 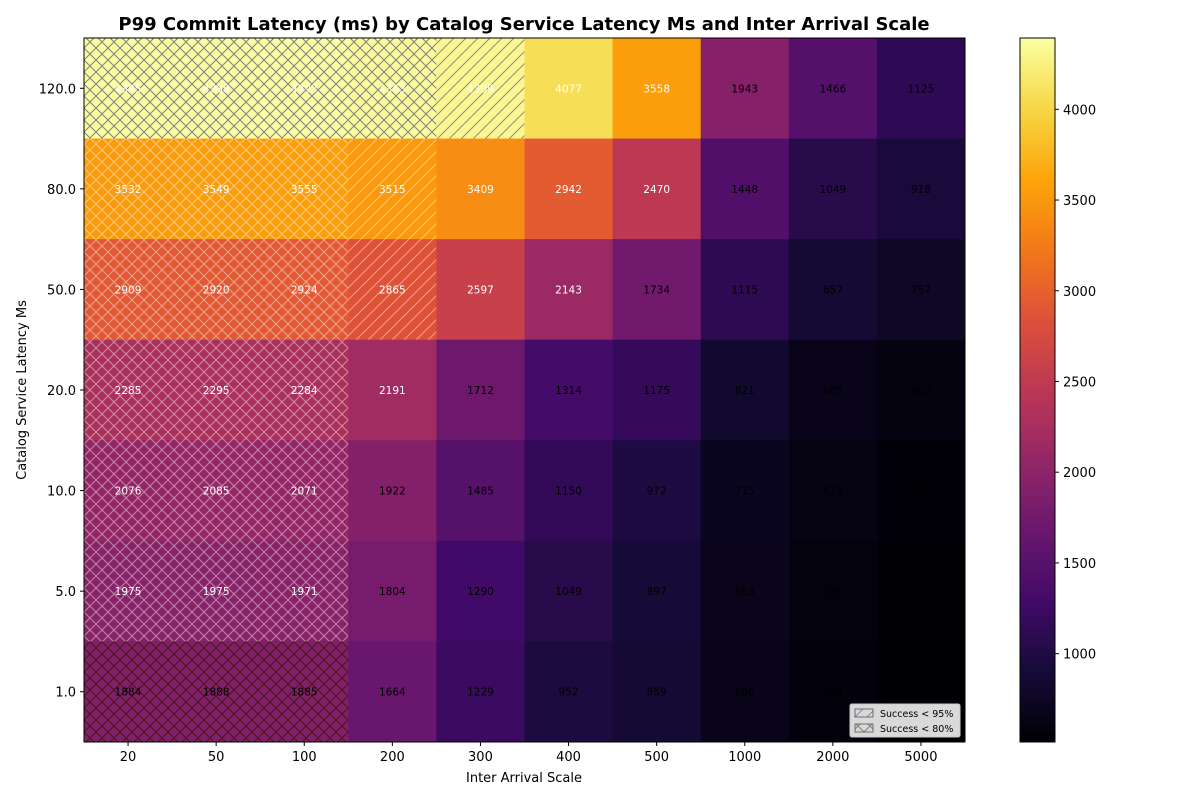 I want to click on cell-value-label: 821, so click(x=745, y=391).